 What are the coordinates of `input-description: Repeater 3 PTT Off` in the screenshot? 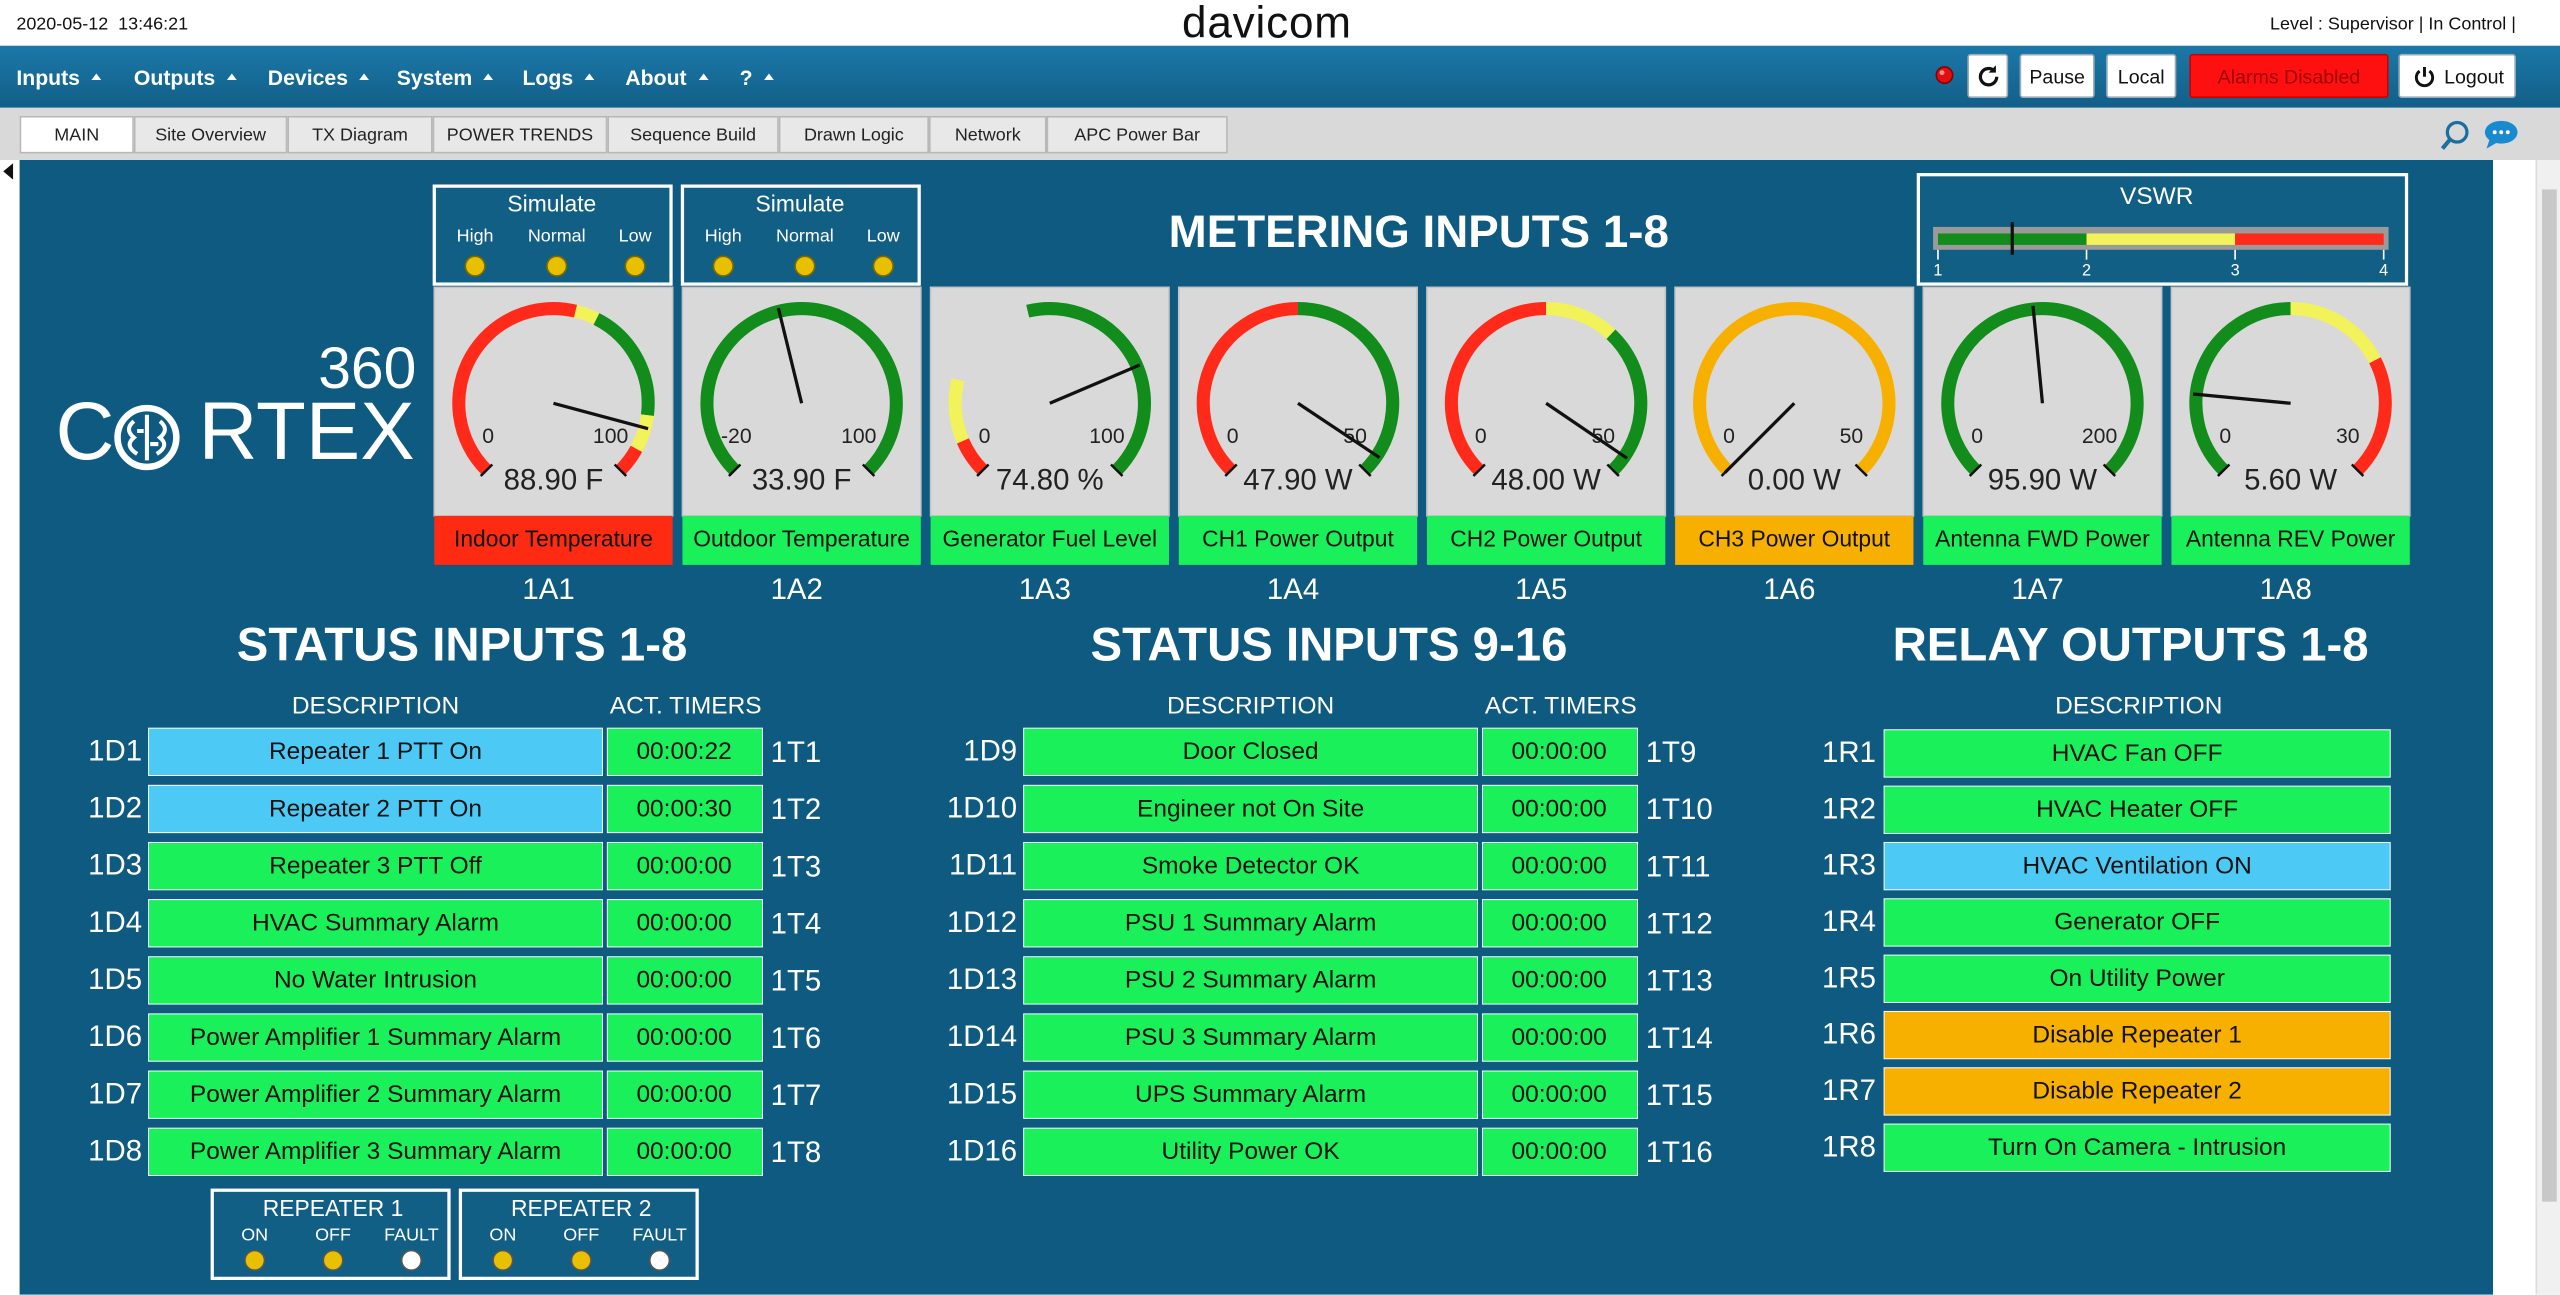 It's located at (375, 865).